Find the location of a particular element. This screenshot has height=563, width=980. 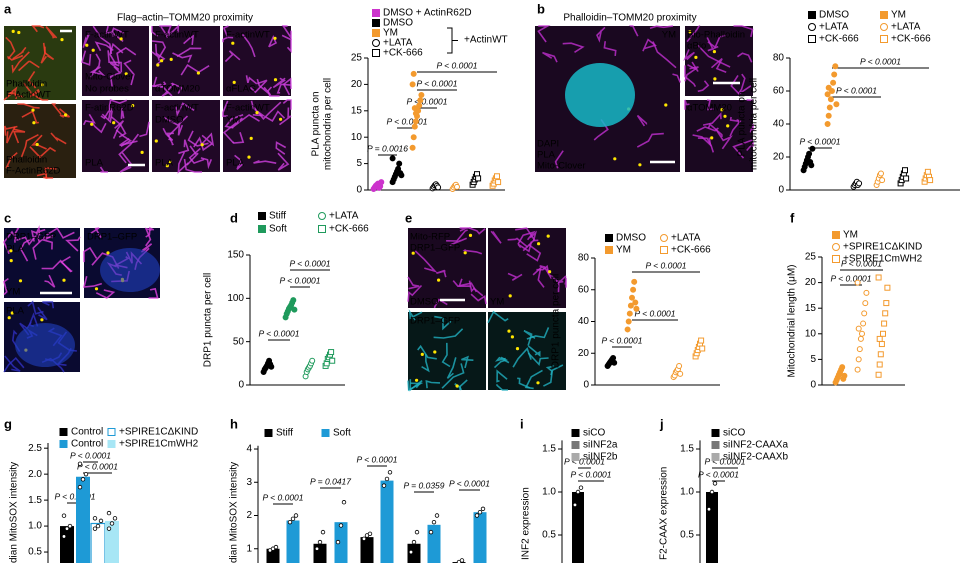

y-axis-label: PLA puncta on is located at coordinates (742, 123).